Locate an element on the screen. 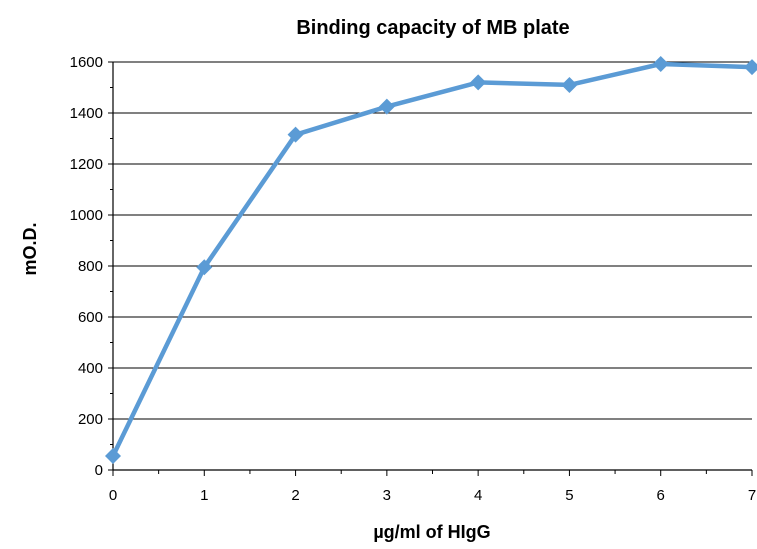  y-tick-label: 1200 is located at coordinates (86, 164).